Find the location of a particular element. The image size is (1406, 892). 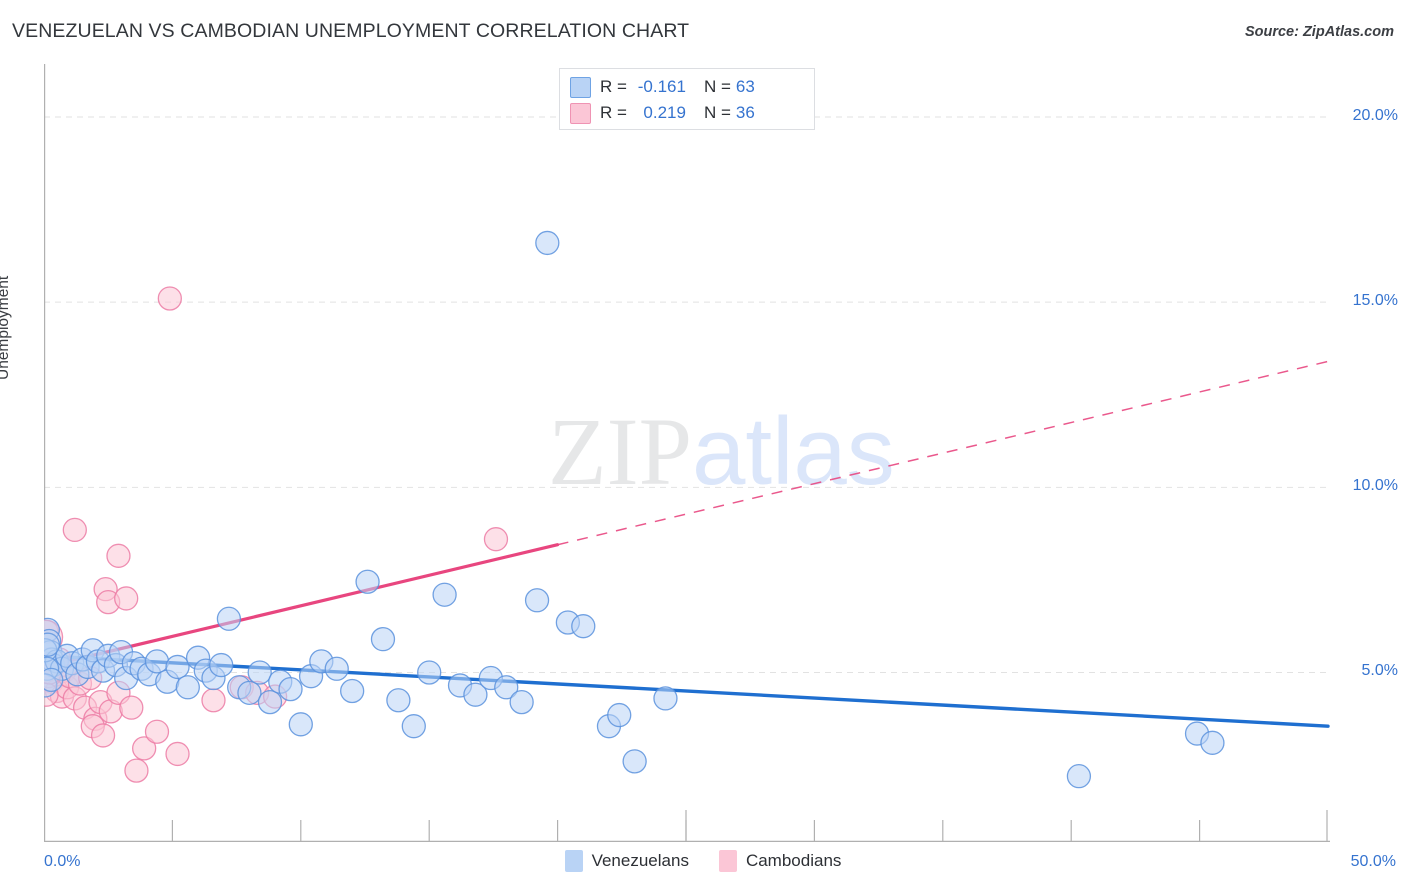

blue-swatch-icon is located at coordinates (580, 87).